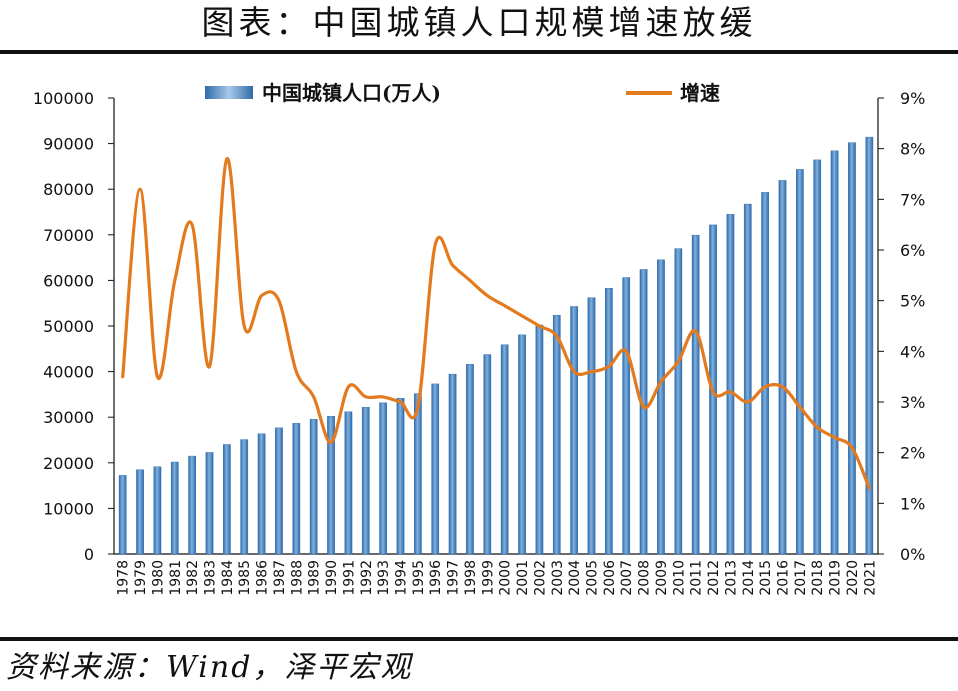  Describe the element at coordinates (730, 384) in the screenshot. I see `bar-2013` at that location.